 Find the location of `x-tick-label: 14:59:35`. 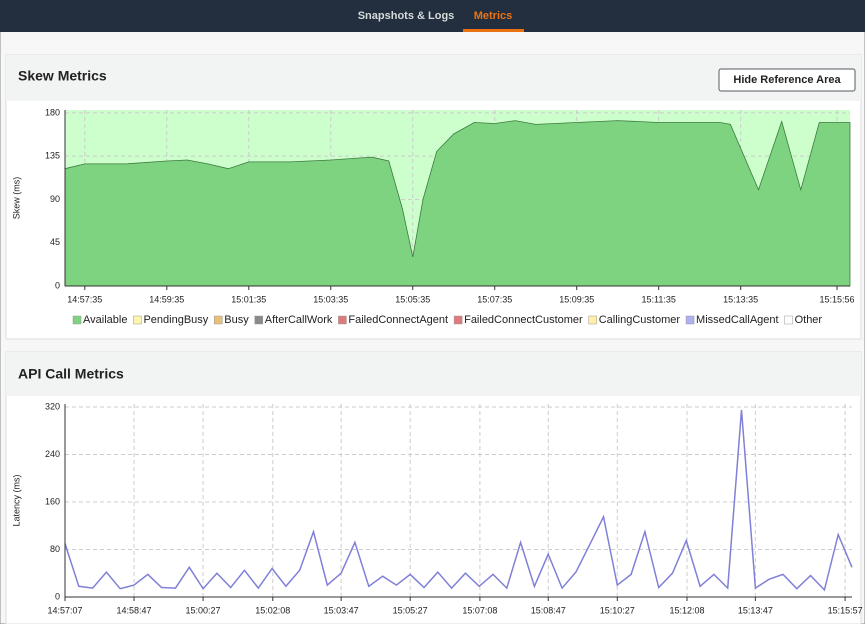

x-tick-label: 14:59:35 is located at coordinates (166, 299).